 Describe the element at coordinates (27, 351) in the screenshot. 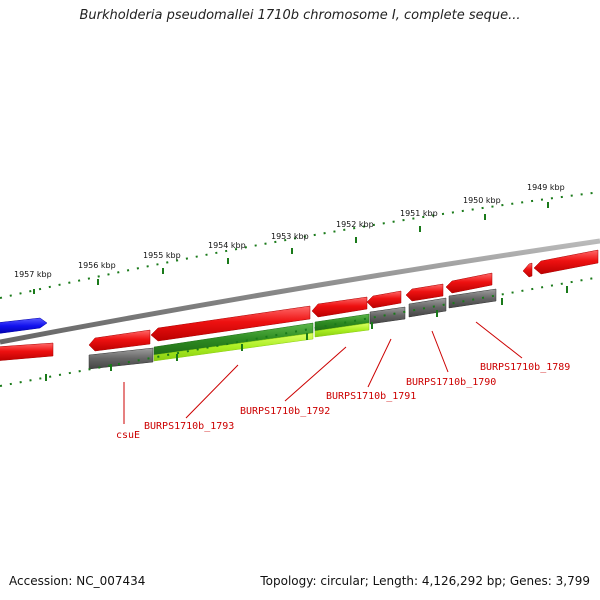

I see `reverse-cds-left-edge` at that location.